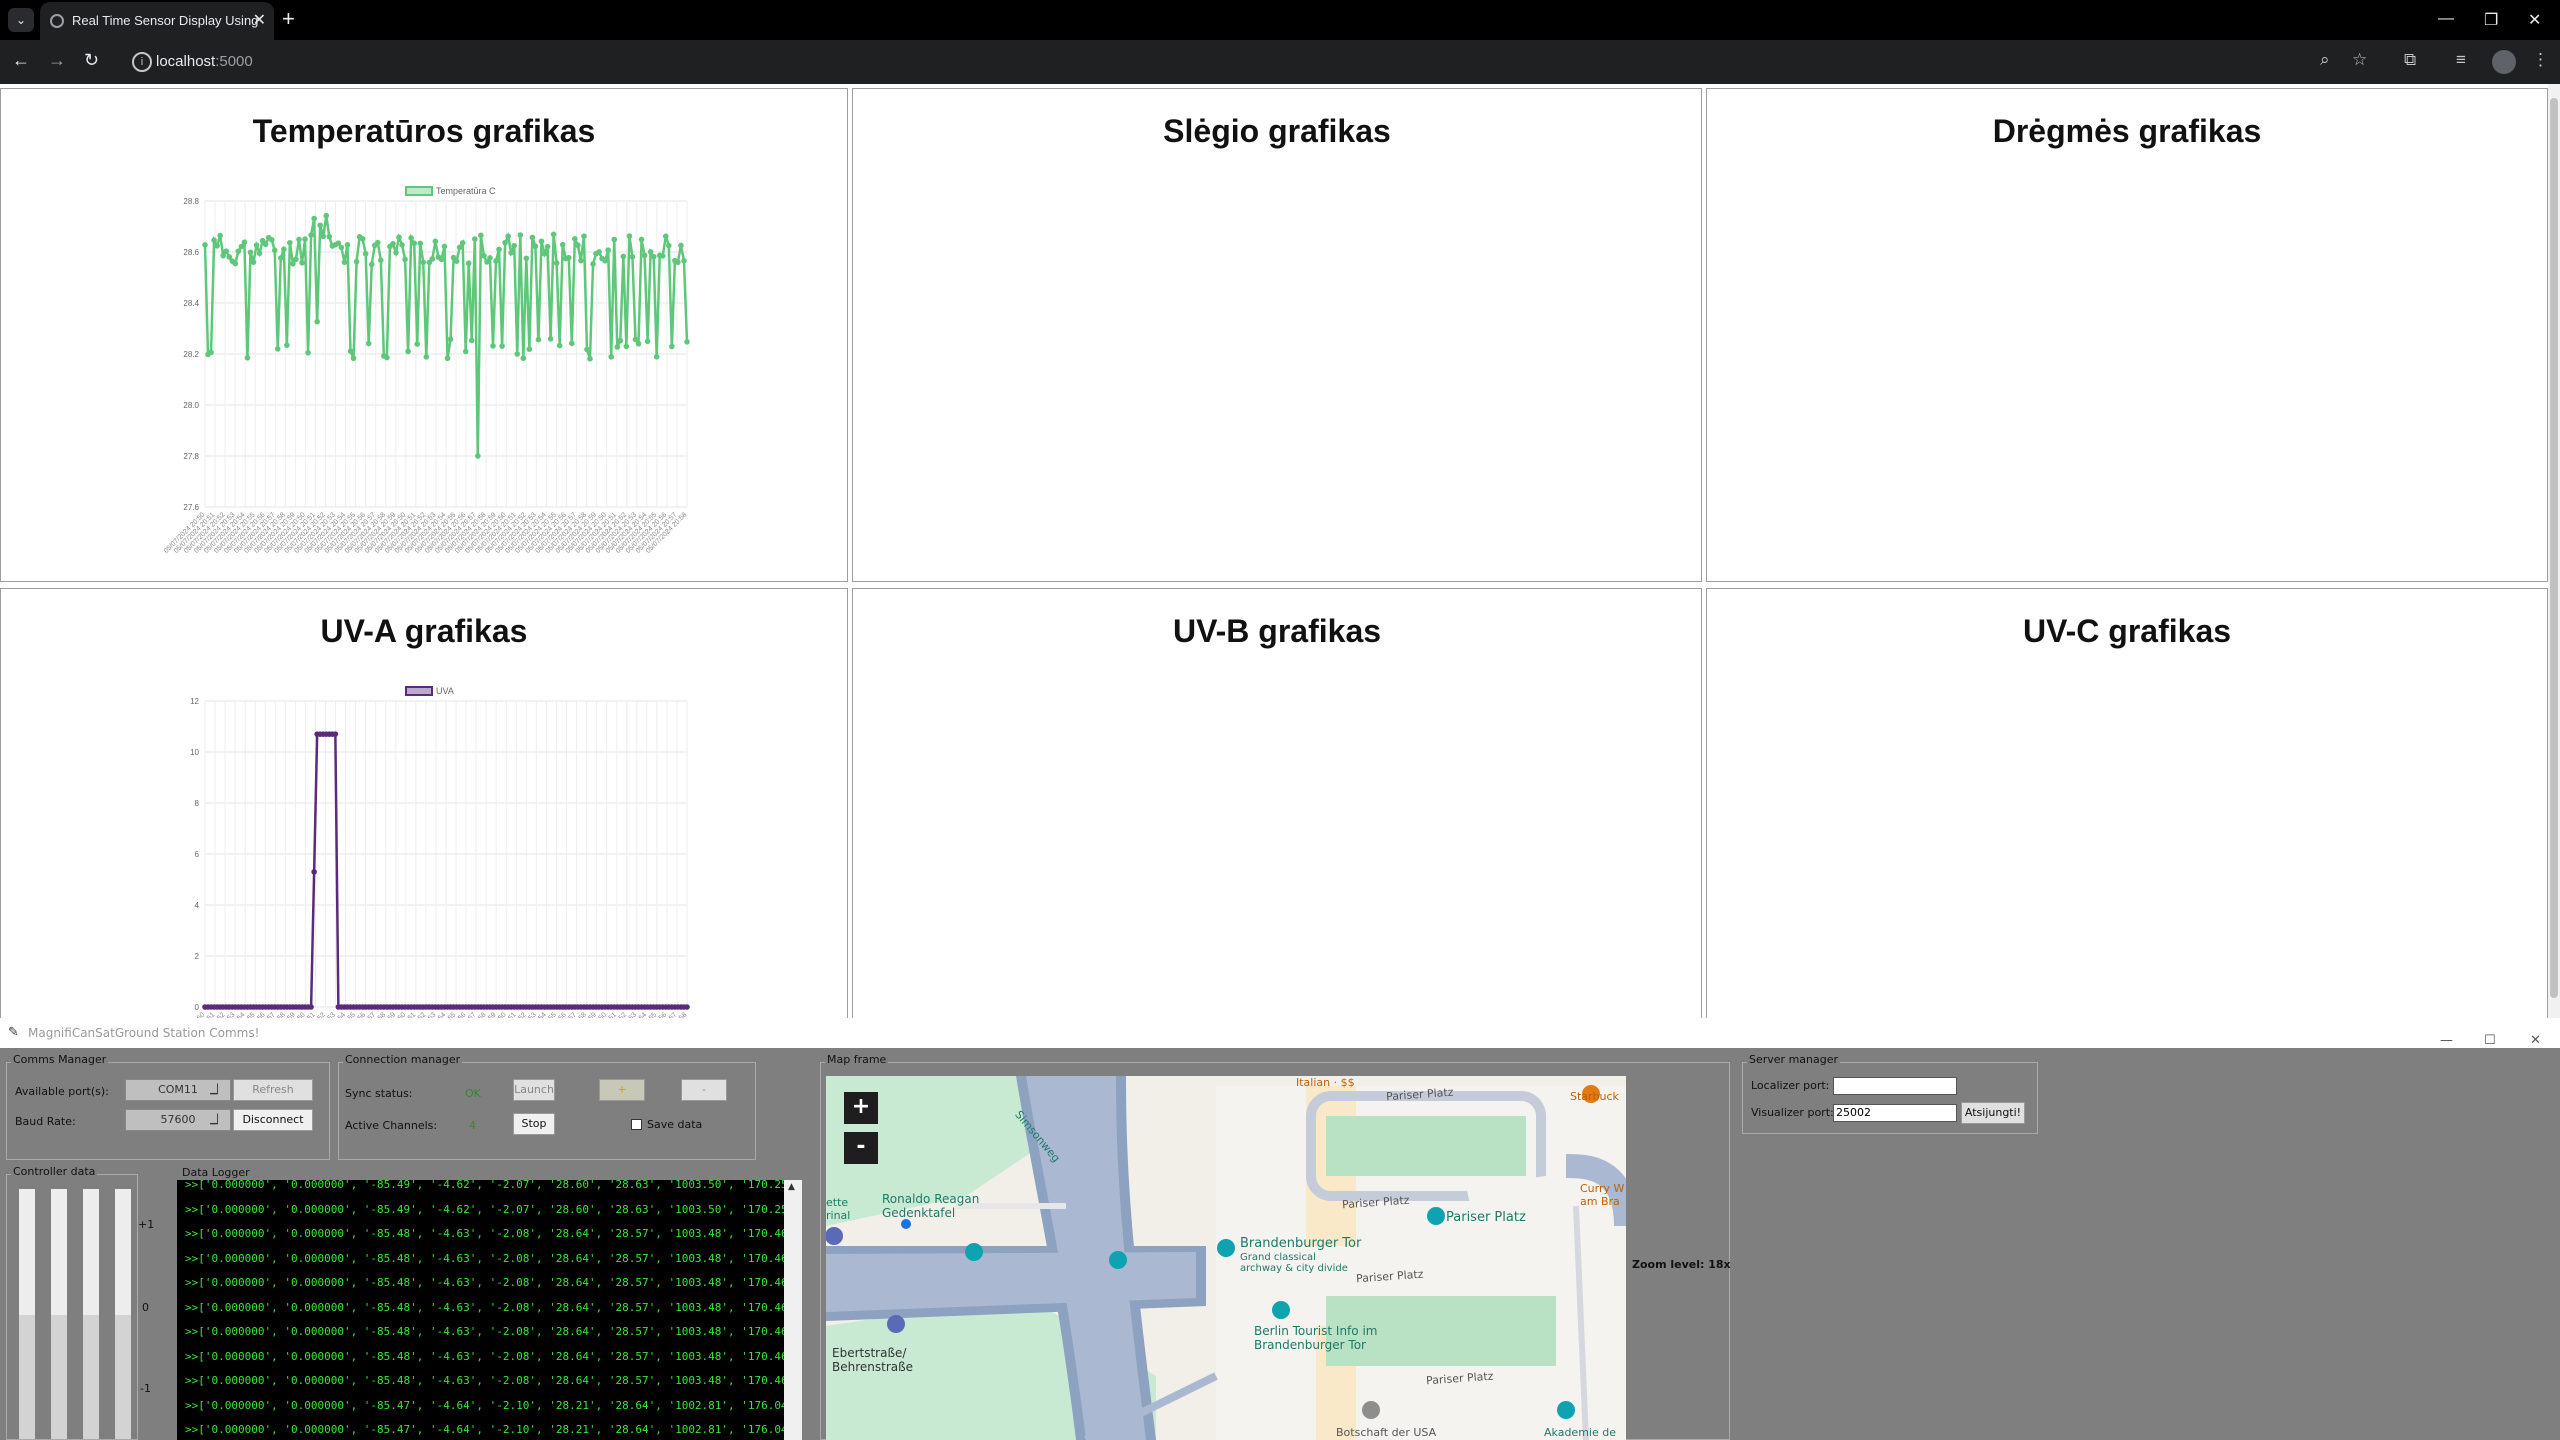 The width and height of the screenshot is (2560, 1440). I want to click on stop-button: Stop, so click(534, 1124).